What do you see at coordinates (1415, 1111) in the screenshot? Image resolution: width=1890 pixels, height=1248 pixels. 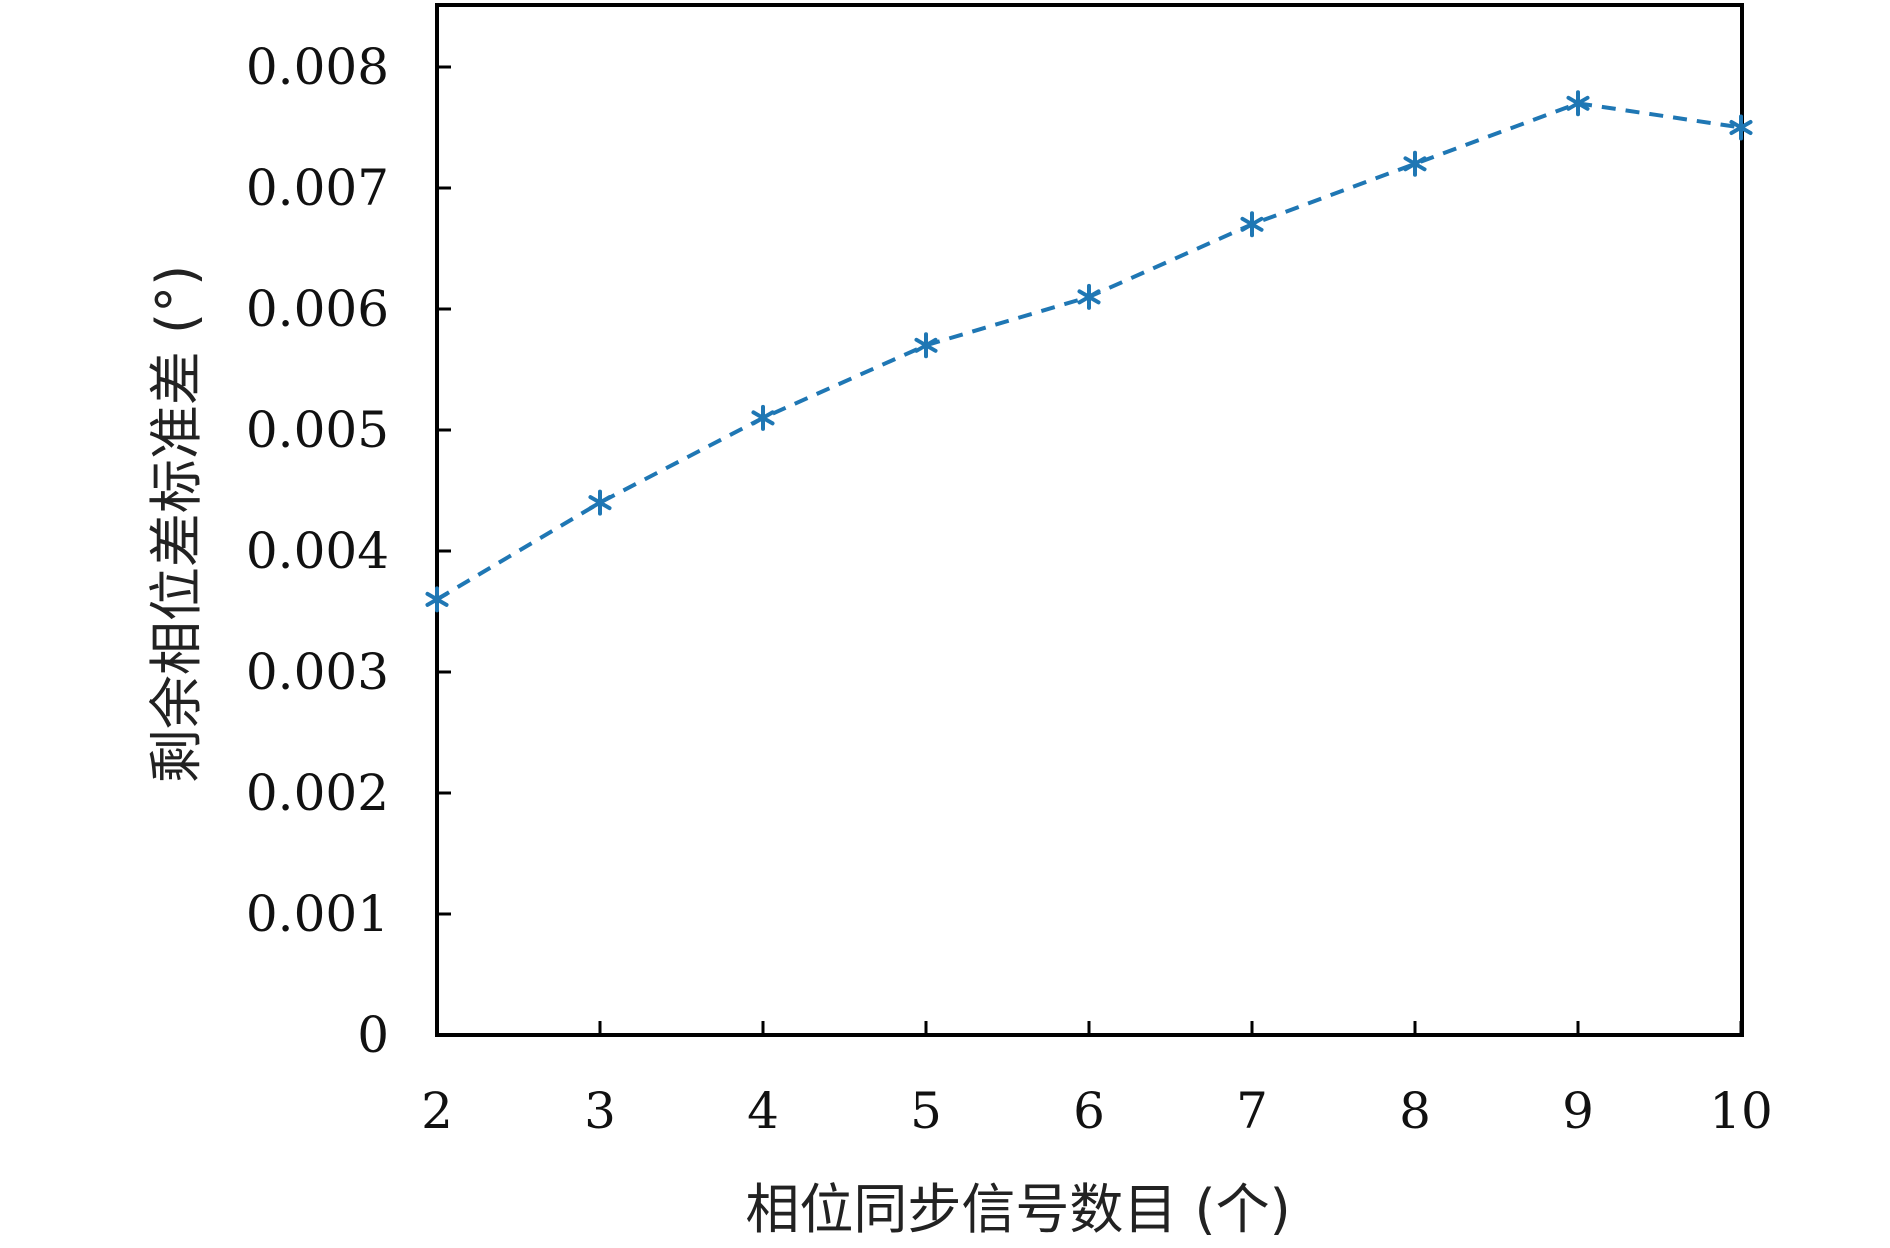 I see `x-tick-label: 8` at bounding box center [1415, 1111].